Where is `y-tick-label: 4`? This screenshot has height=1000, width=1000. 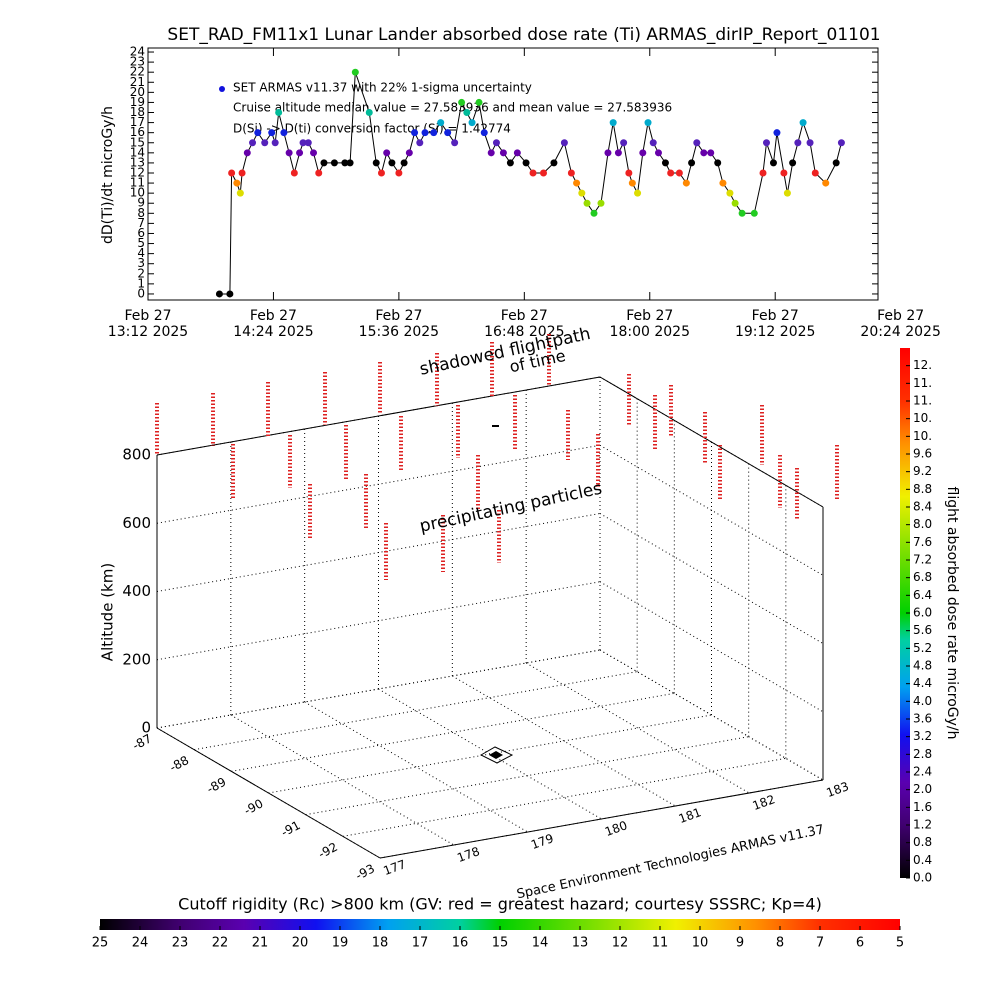 y-tick-label: 4 is located at coordinates (141, 253).